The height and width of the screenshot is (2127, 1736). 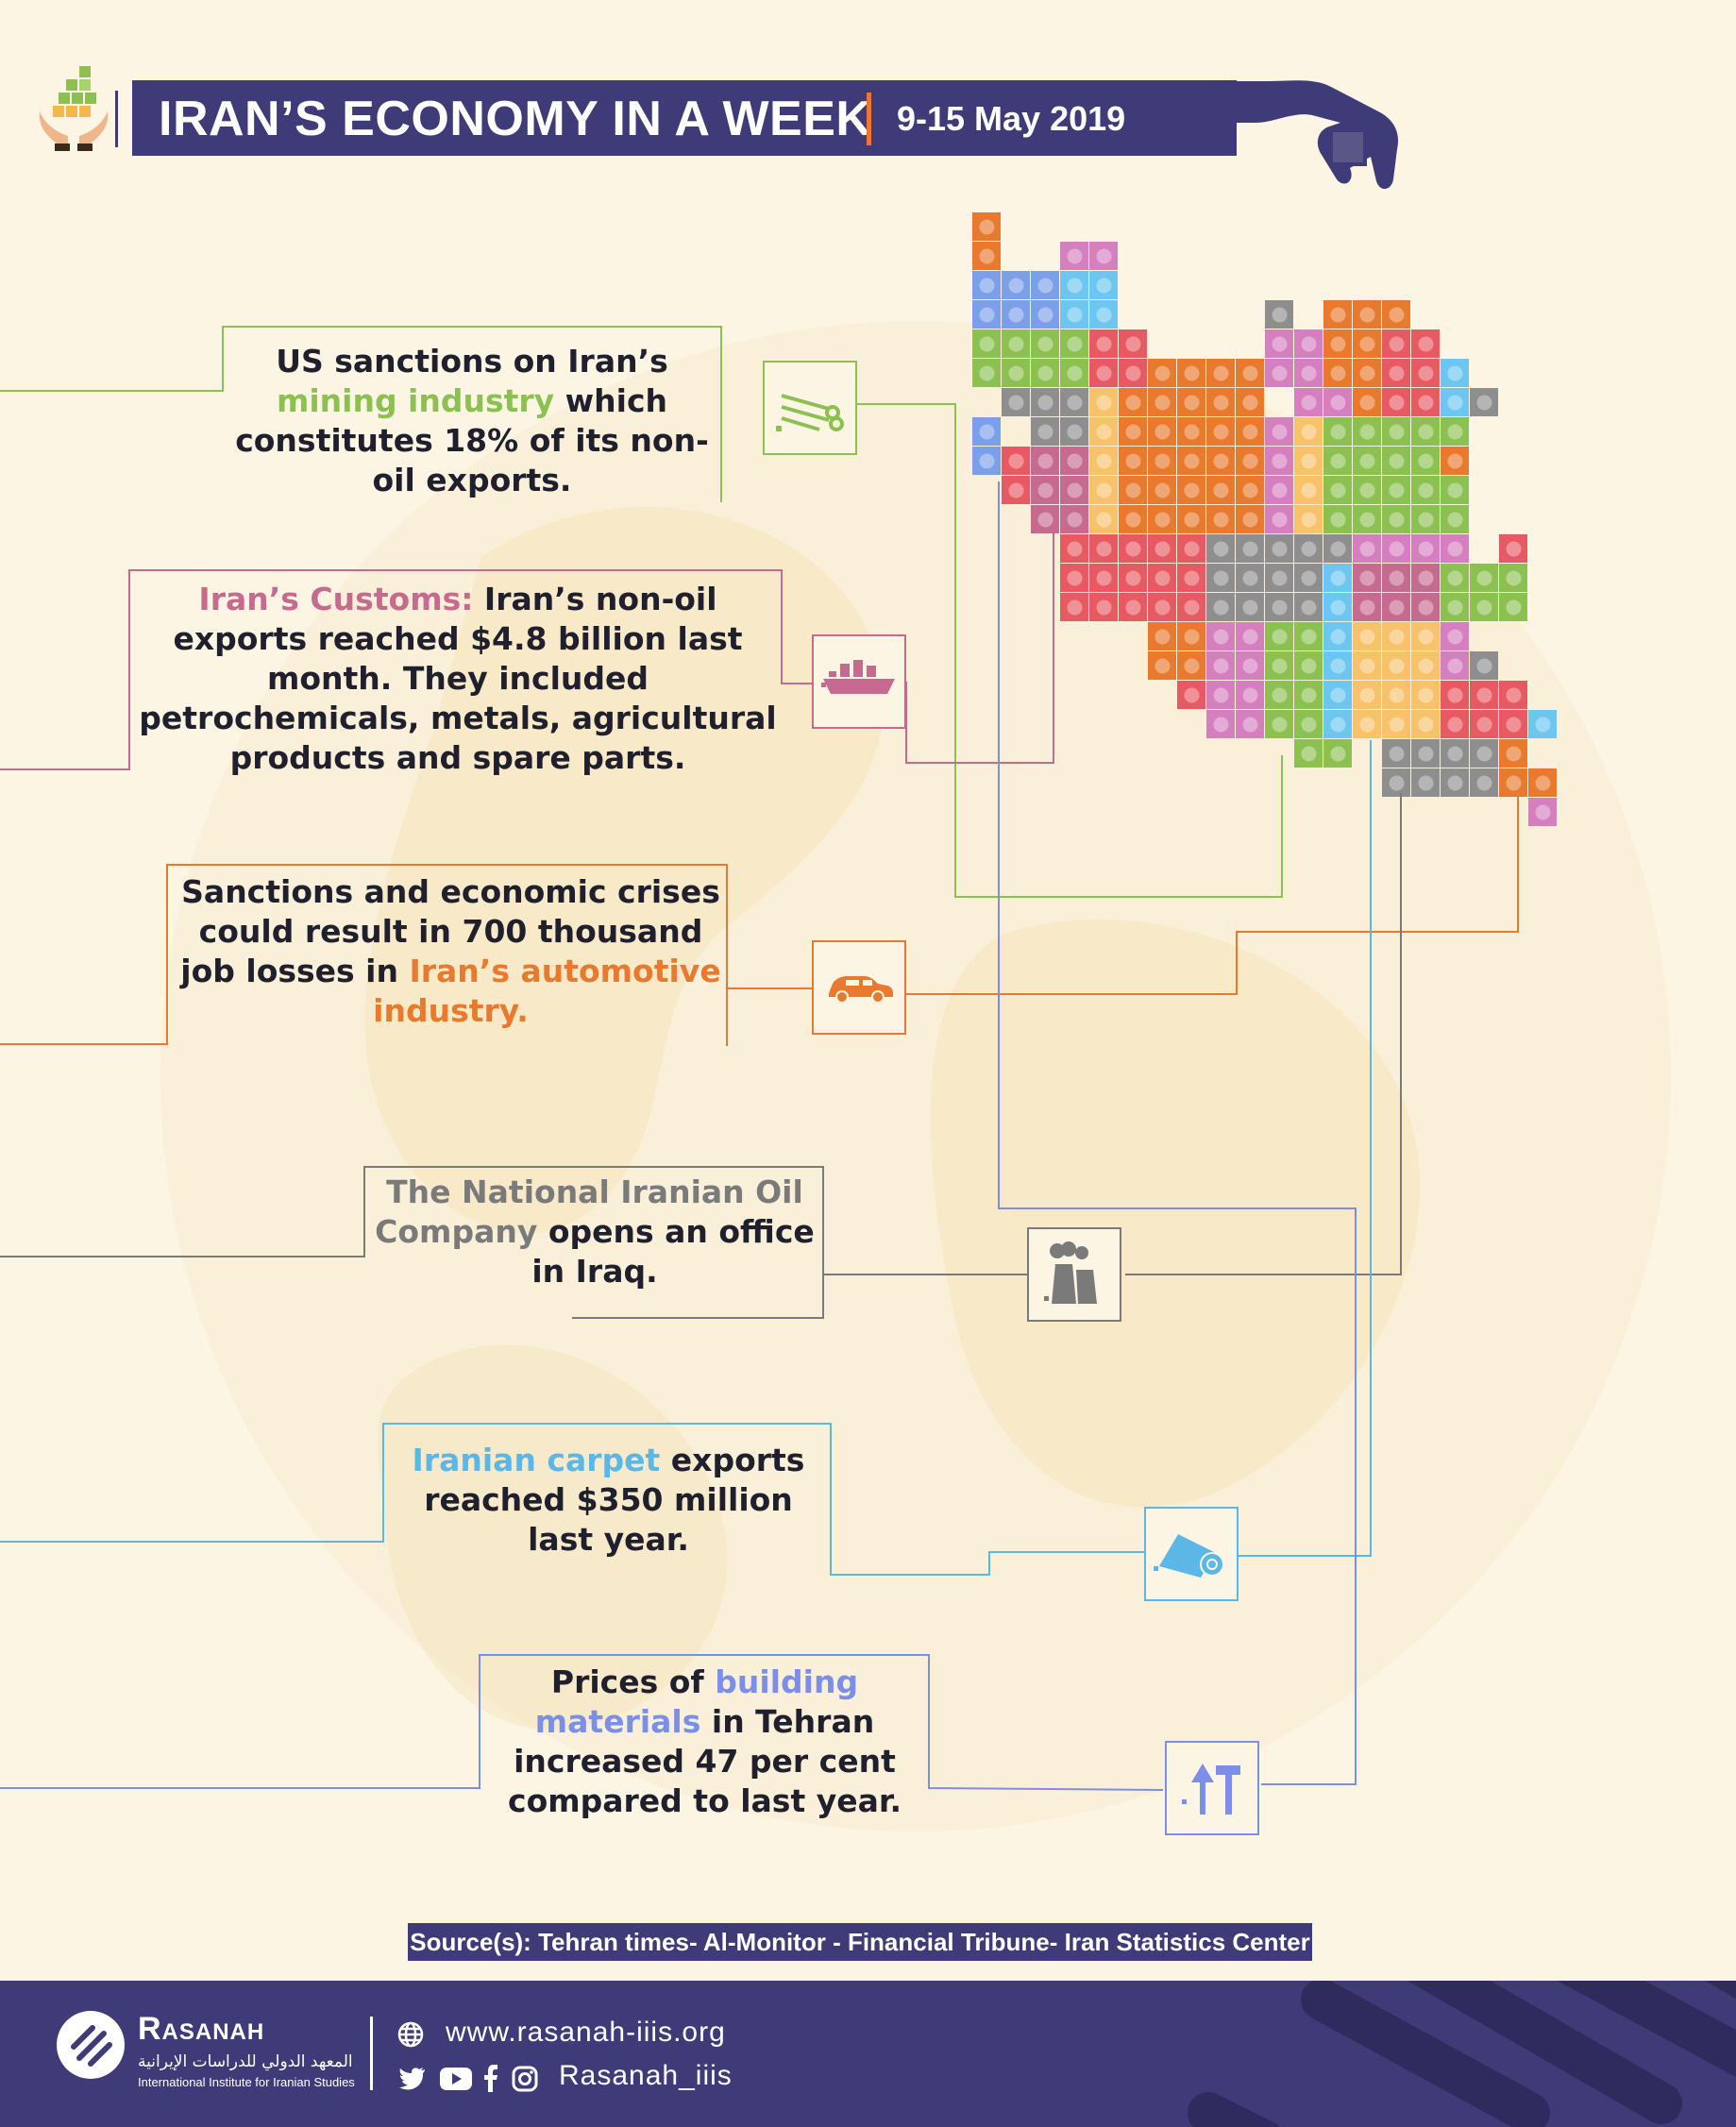 I want to click on oil-icon-box, so click(x=1074, y=1274).